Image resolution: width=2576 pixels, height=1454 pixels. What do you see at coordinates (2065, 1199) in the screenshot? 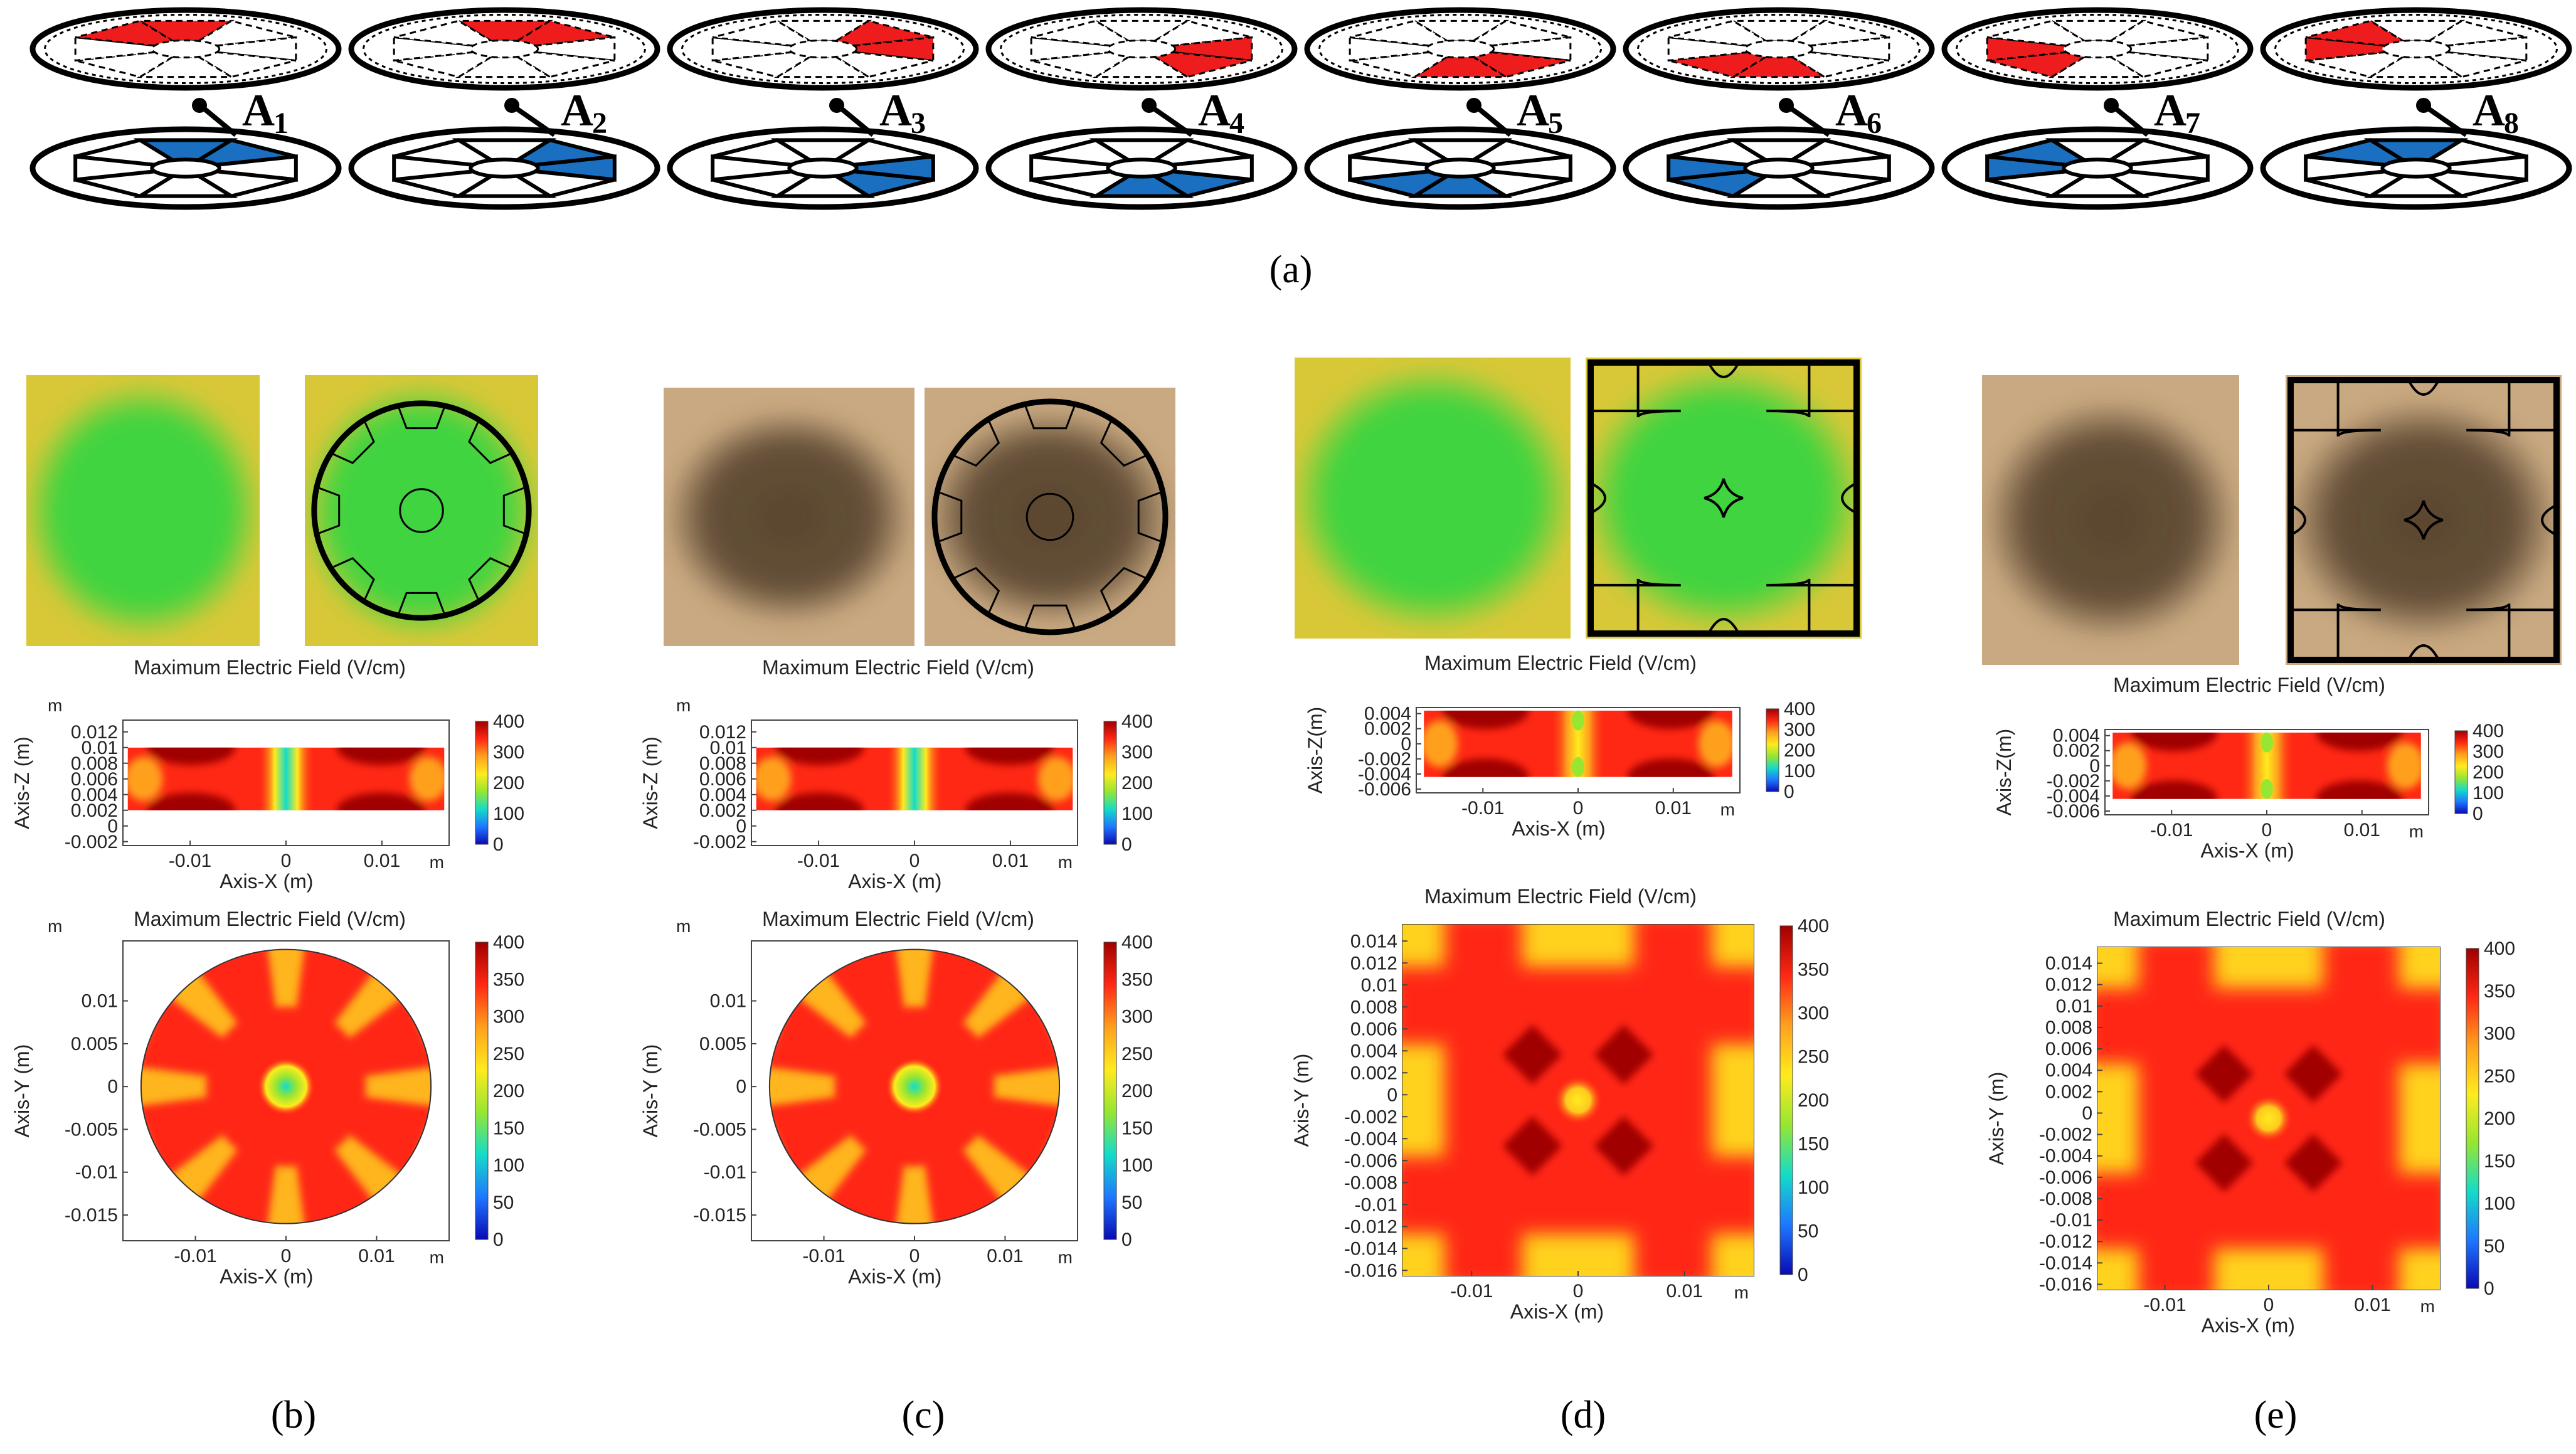
I see `y-tick-label: -0.008` at bounding box center [2065, 1199].